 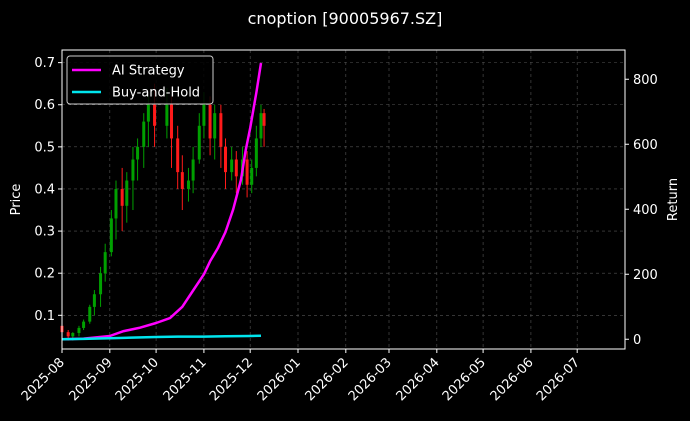 I want to click on x-tick-label: 2026-07, so click(x=558, y=379).